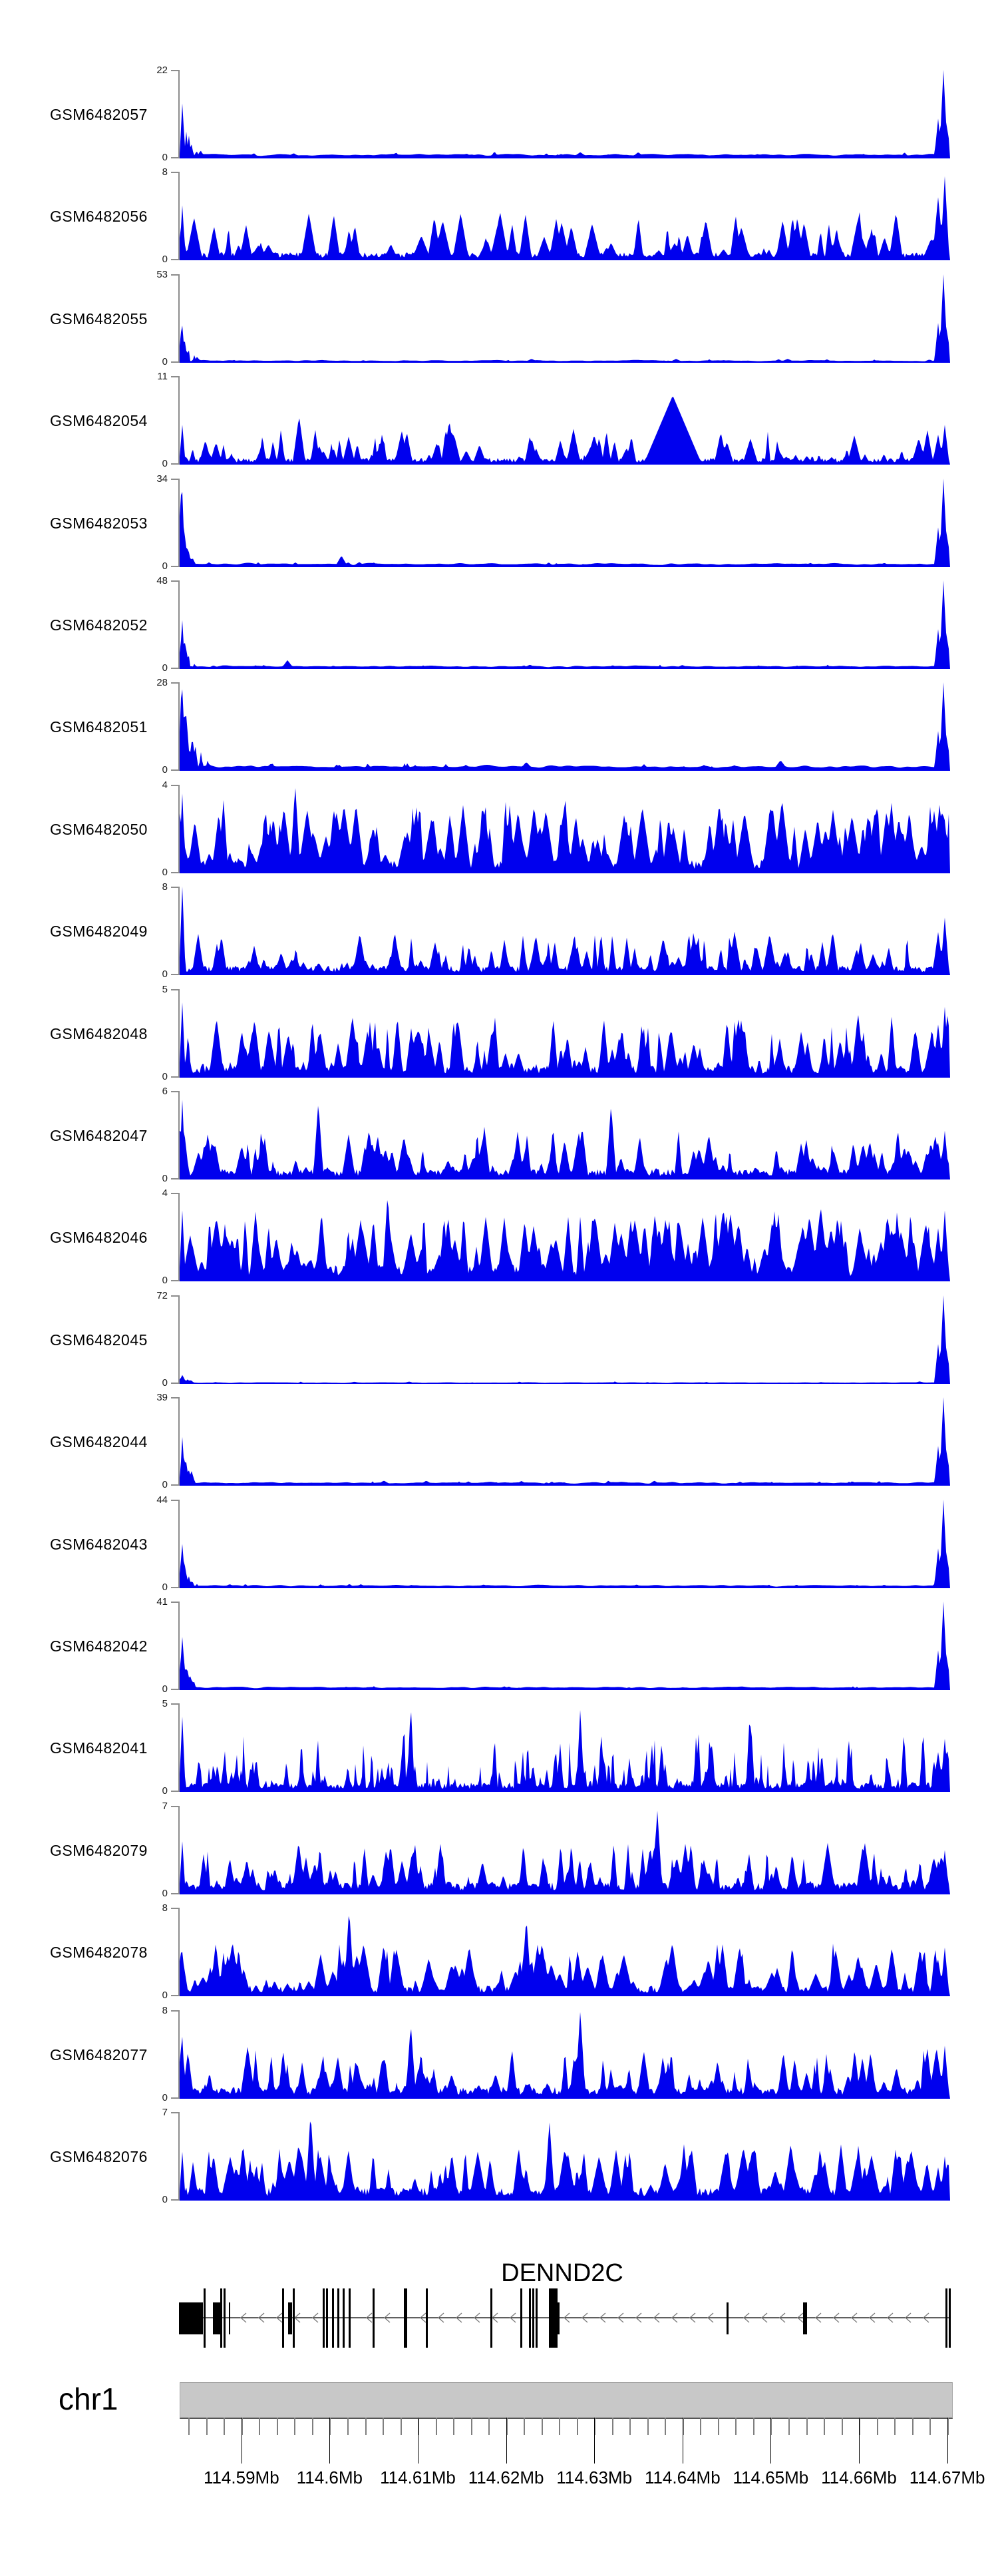 Image resolution: width=998 pixels, height=2576 pixels. What do you see at coordinates (88, 2399) in the screenshot?
I see `chromosome-label: chr1` at bounding box center [88, 2399].